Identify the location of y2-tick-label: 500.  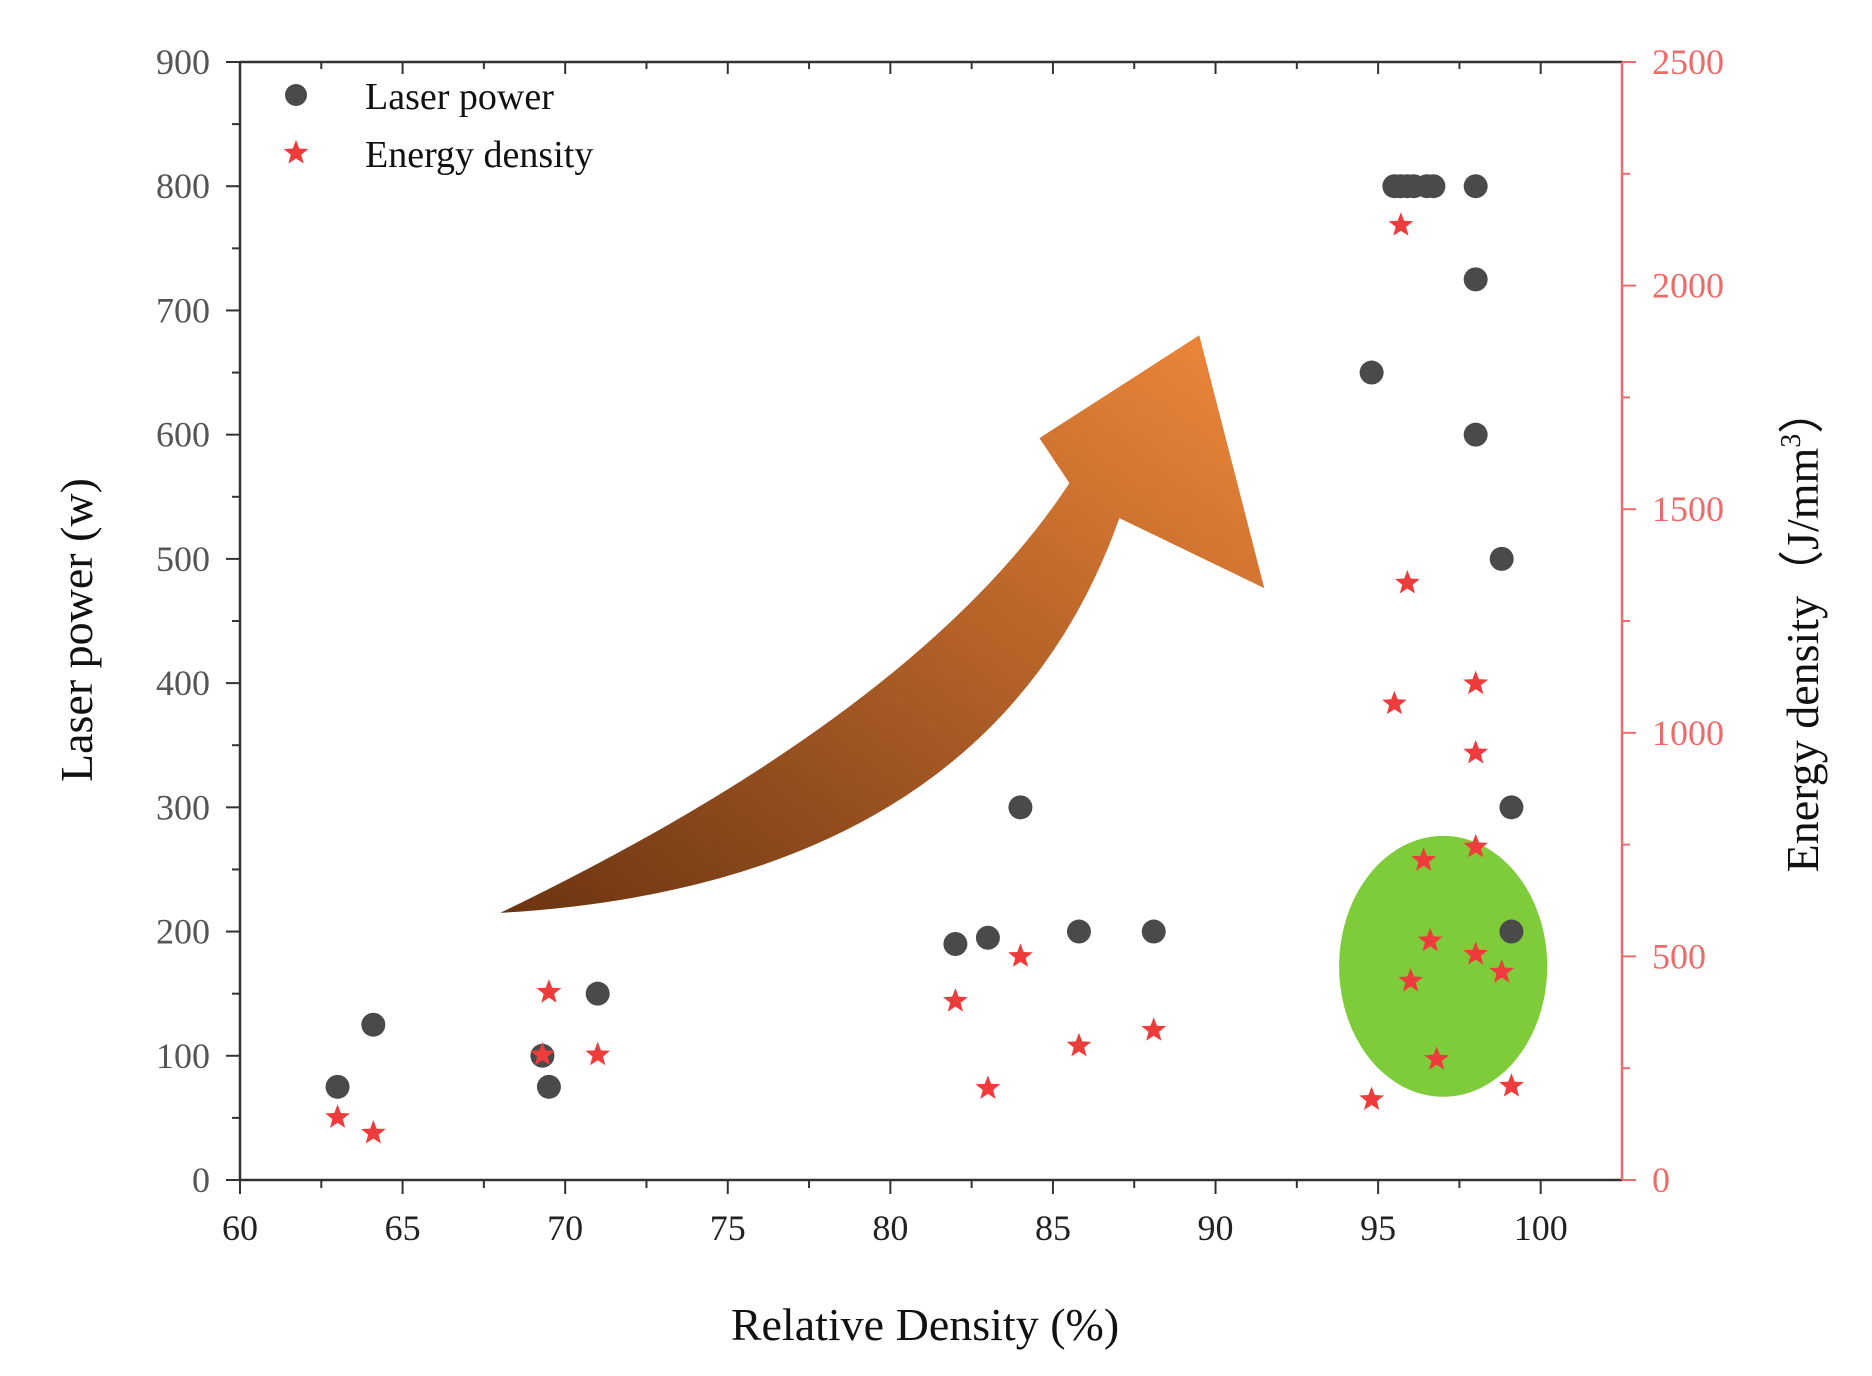
(1679, 956).